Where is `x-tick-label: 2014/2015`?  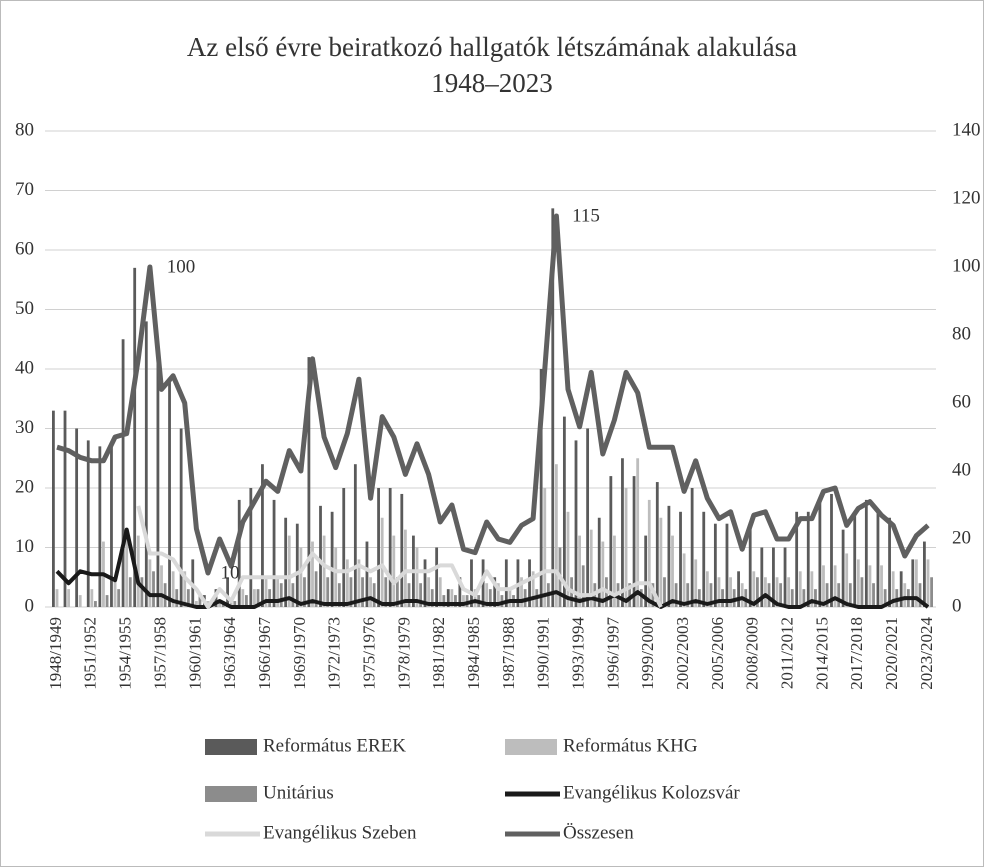
x-tick-label: 2014/2015 is located at coordinates (821, 653).